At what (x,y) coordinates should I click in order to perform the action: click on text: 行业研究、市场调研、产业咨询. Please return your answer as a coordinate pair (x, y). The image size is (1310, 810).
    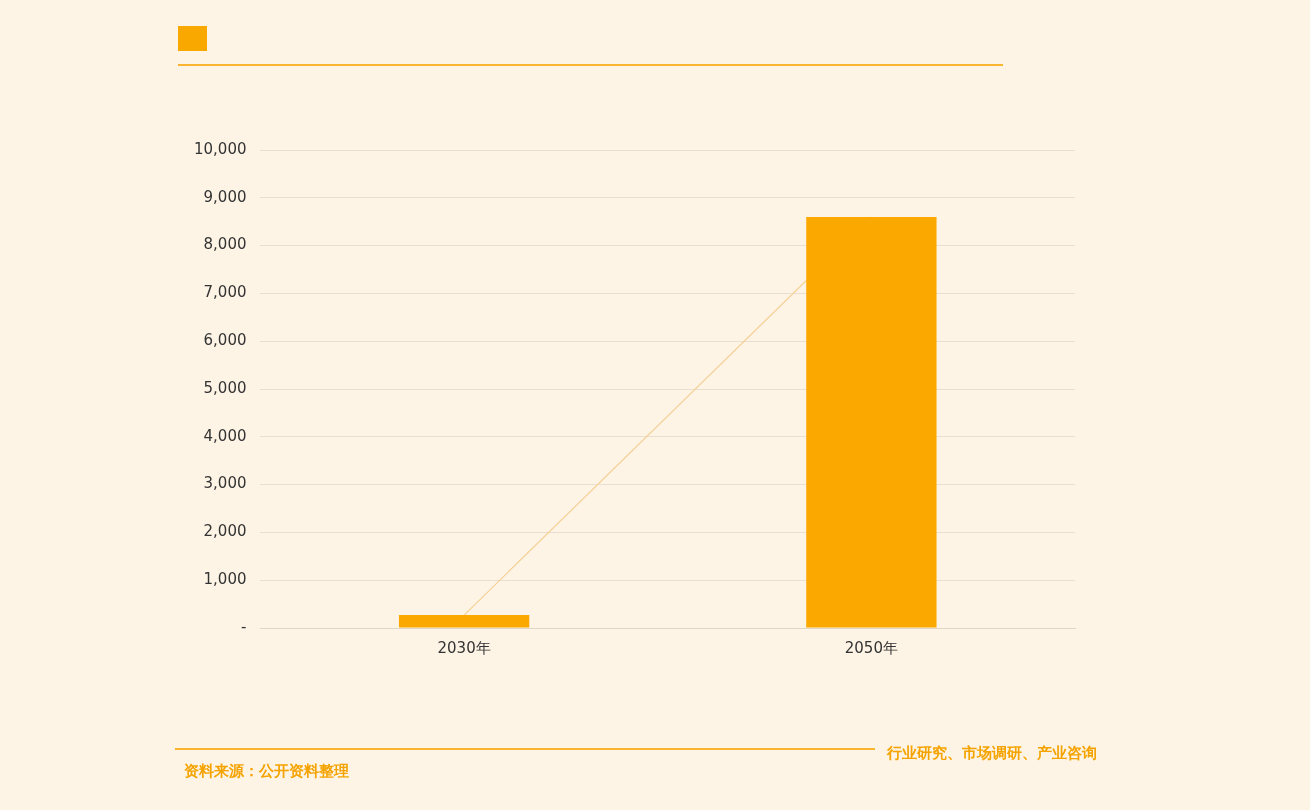
    Looking at the image, I should click on (992, 753).